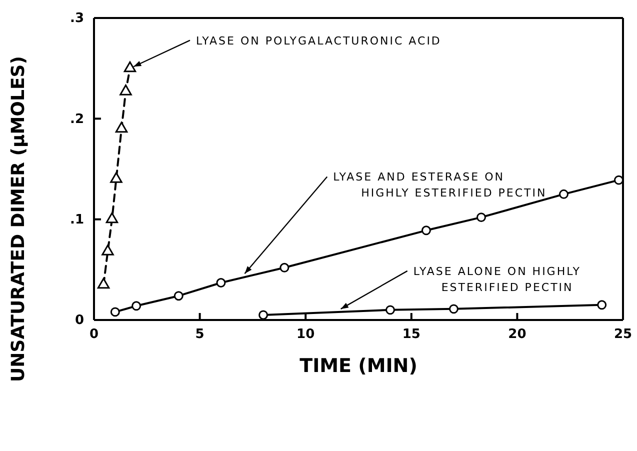  I want to click on x-tick-label: 5, so click(199, 334).